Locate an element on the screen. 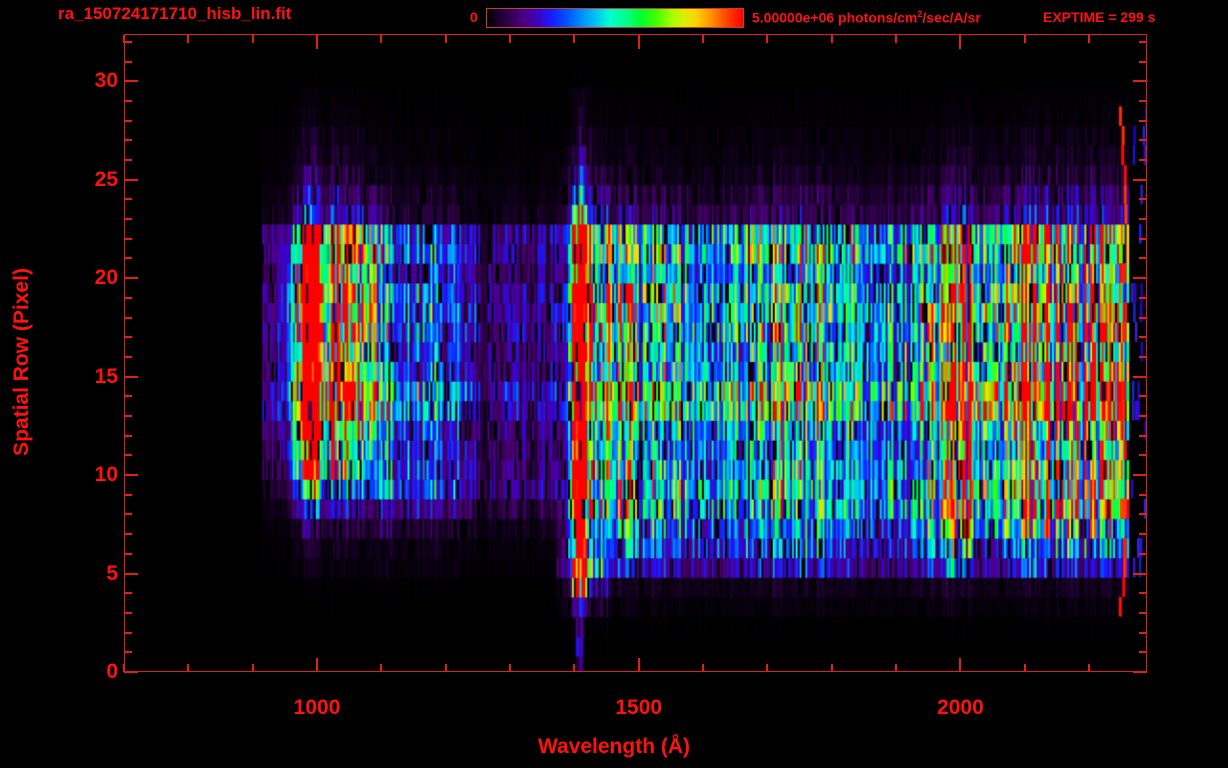 This screenshot has height=768, width=1228. x-axis-title: Wavelength (Å) is located at coordinates (614, 746).